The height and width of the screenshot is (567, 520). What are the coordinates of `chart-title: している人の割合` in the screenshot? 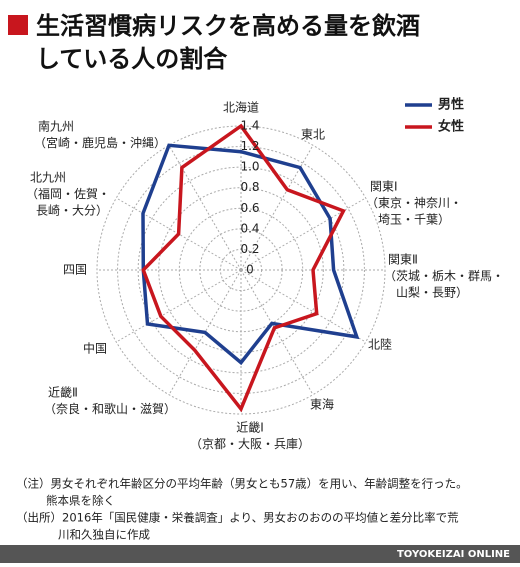 It's located at (132, 59).